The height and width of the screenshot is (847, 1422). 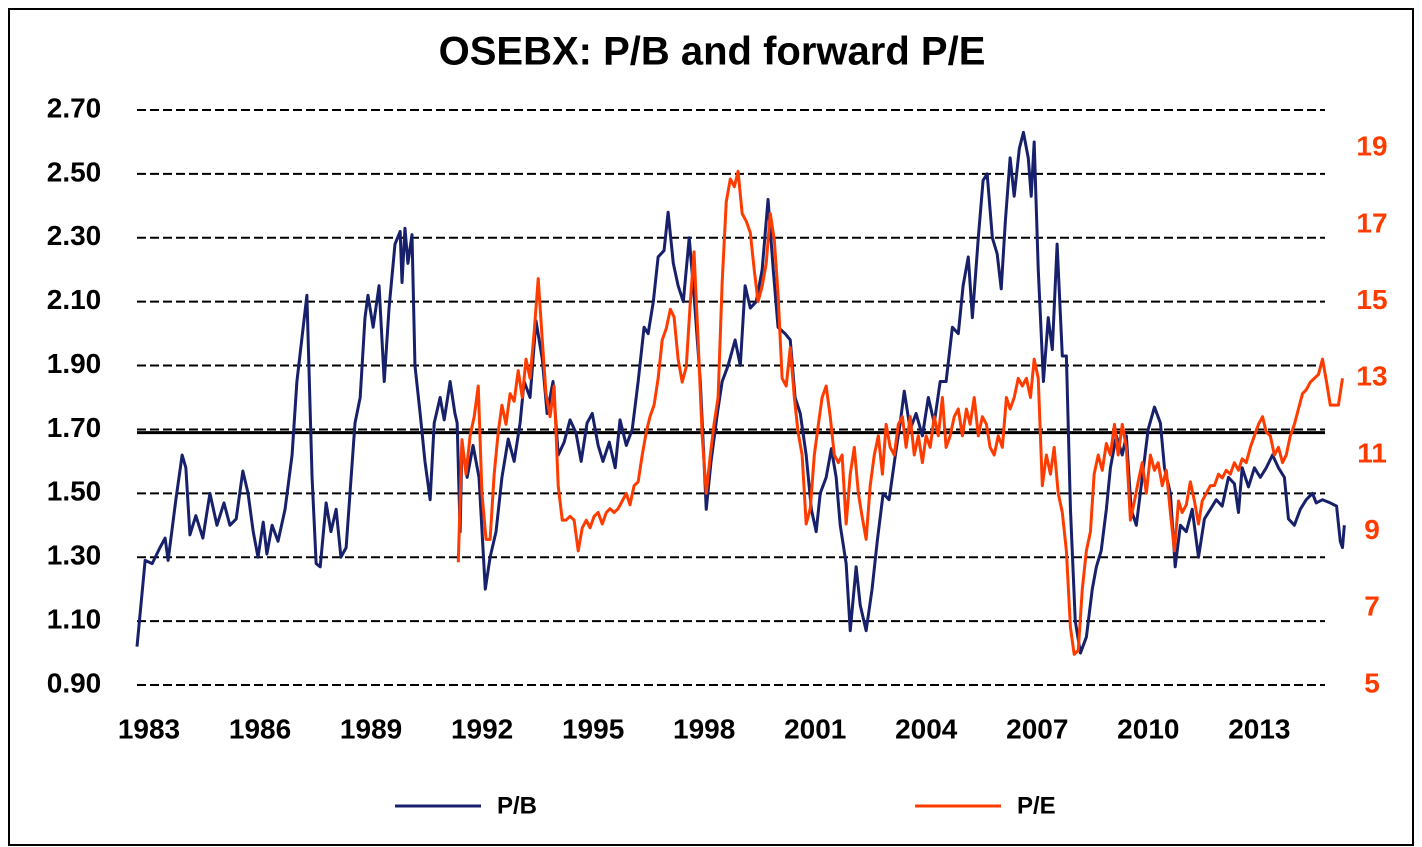 I want to click on legend-label: P/E, so click(x=1036, y=805).